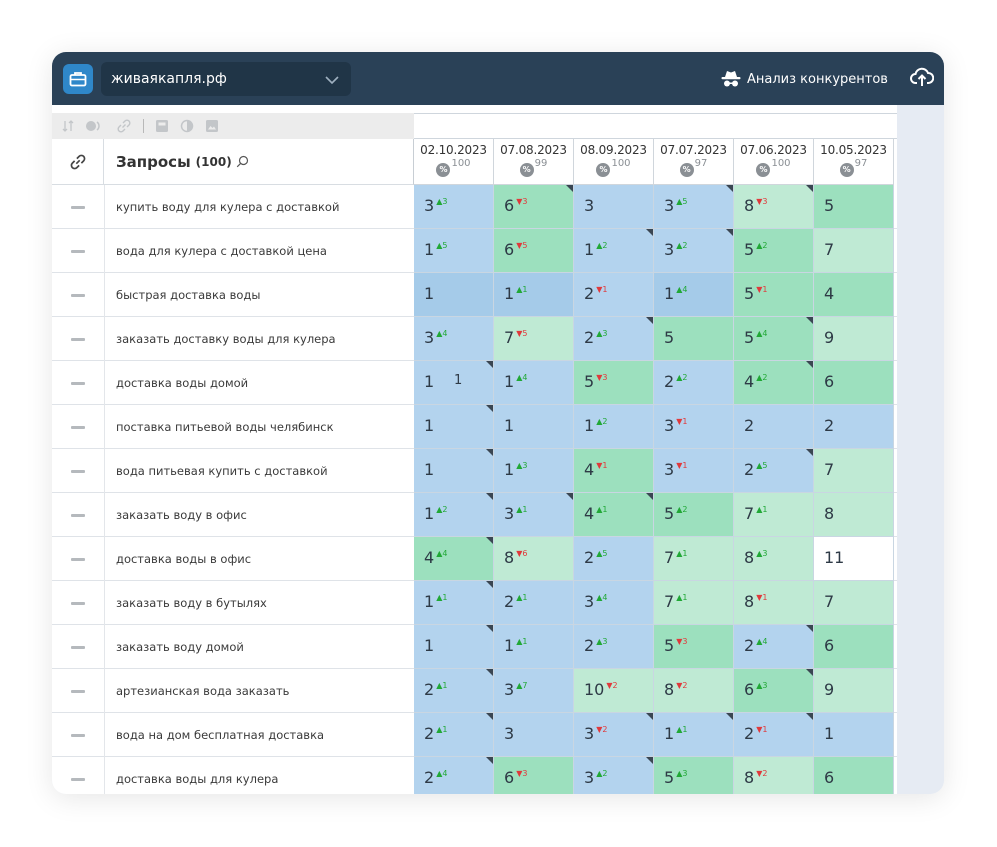 This screenshot has height=847, width=997. What do you see at coordinates (454, 251) in the screenshot?
I see `position-cell: 1 ▲5` at bounding box center [454, 251].